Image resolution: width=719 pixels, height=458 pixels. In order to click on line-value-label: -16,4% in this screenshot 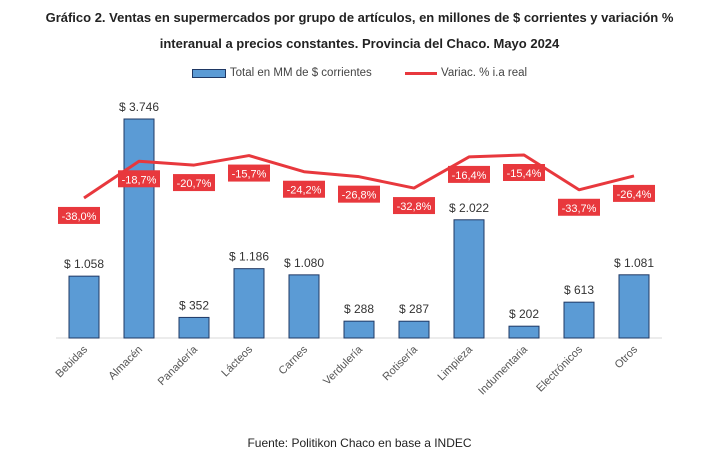, I will do `click(469, 176)`.